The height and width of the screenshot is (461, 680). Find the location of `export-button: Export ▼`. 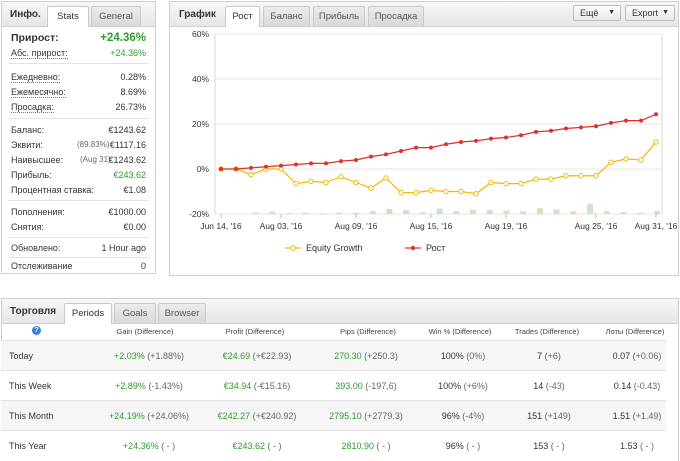

export-button: Export ▼ is located at coordinates (650, 13).